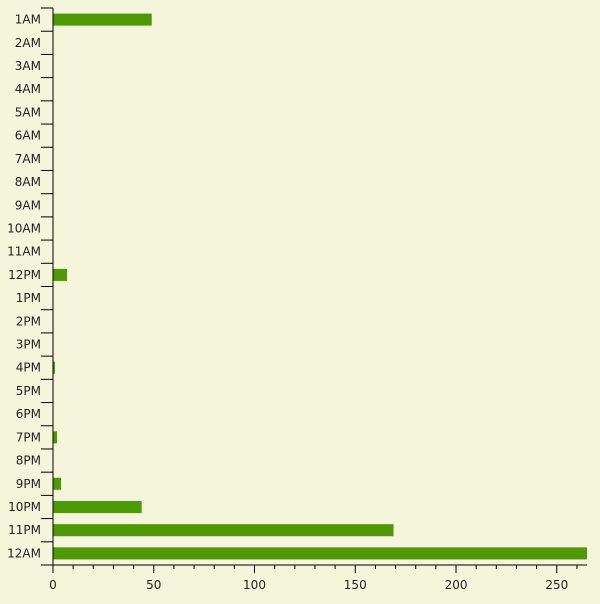 The height and width of the screenshot is (604, 600). What do you see at coordinates (28, 414) in the screenshot?
I see `y-tick-label-6pm: 6PM` at bounding box center [28, 414].